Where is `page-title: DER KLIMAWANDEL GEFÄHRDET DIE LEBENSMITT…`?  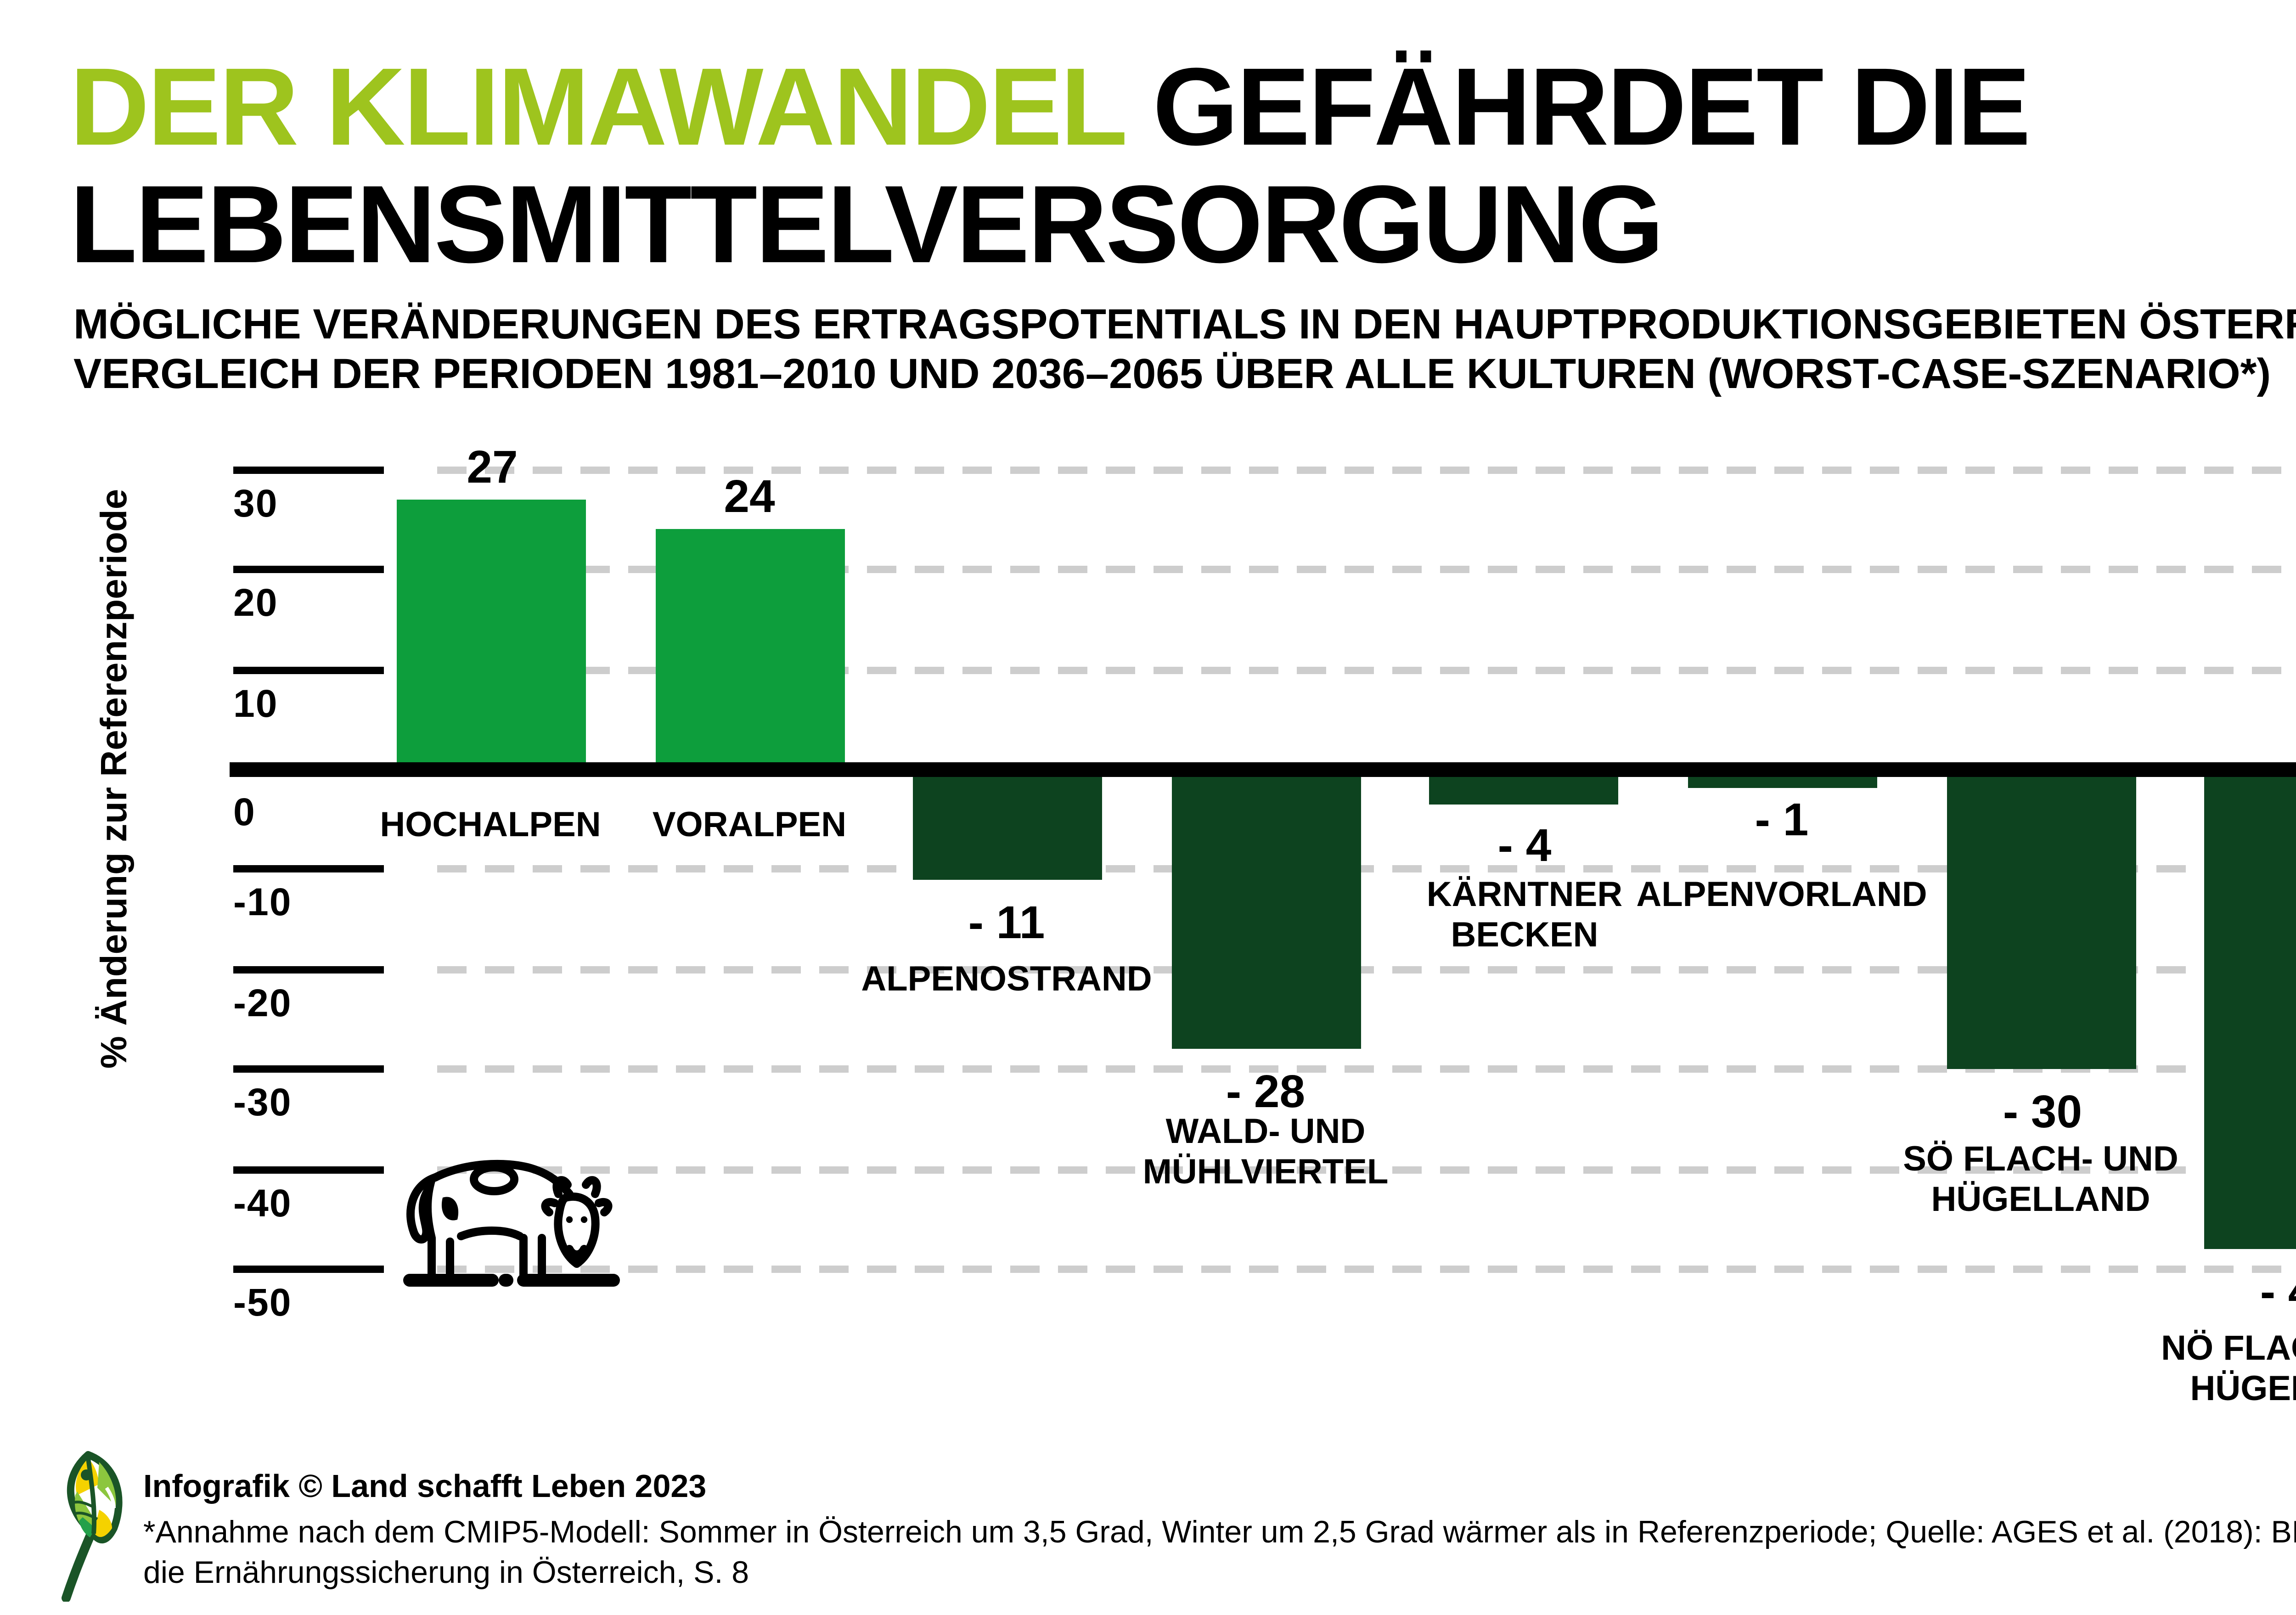 page-title: DER KLIMAWANDEL GEFÄHRDET DIE LEBENSMITT… is located at coordinates (1050, 166).